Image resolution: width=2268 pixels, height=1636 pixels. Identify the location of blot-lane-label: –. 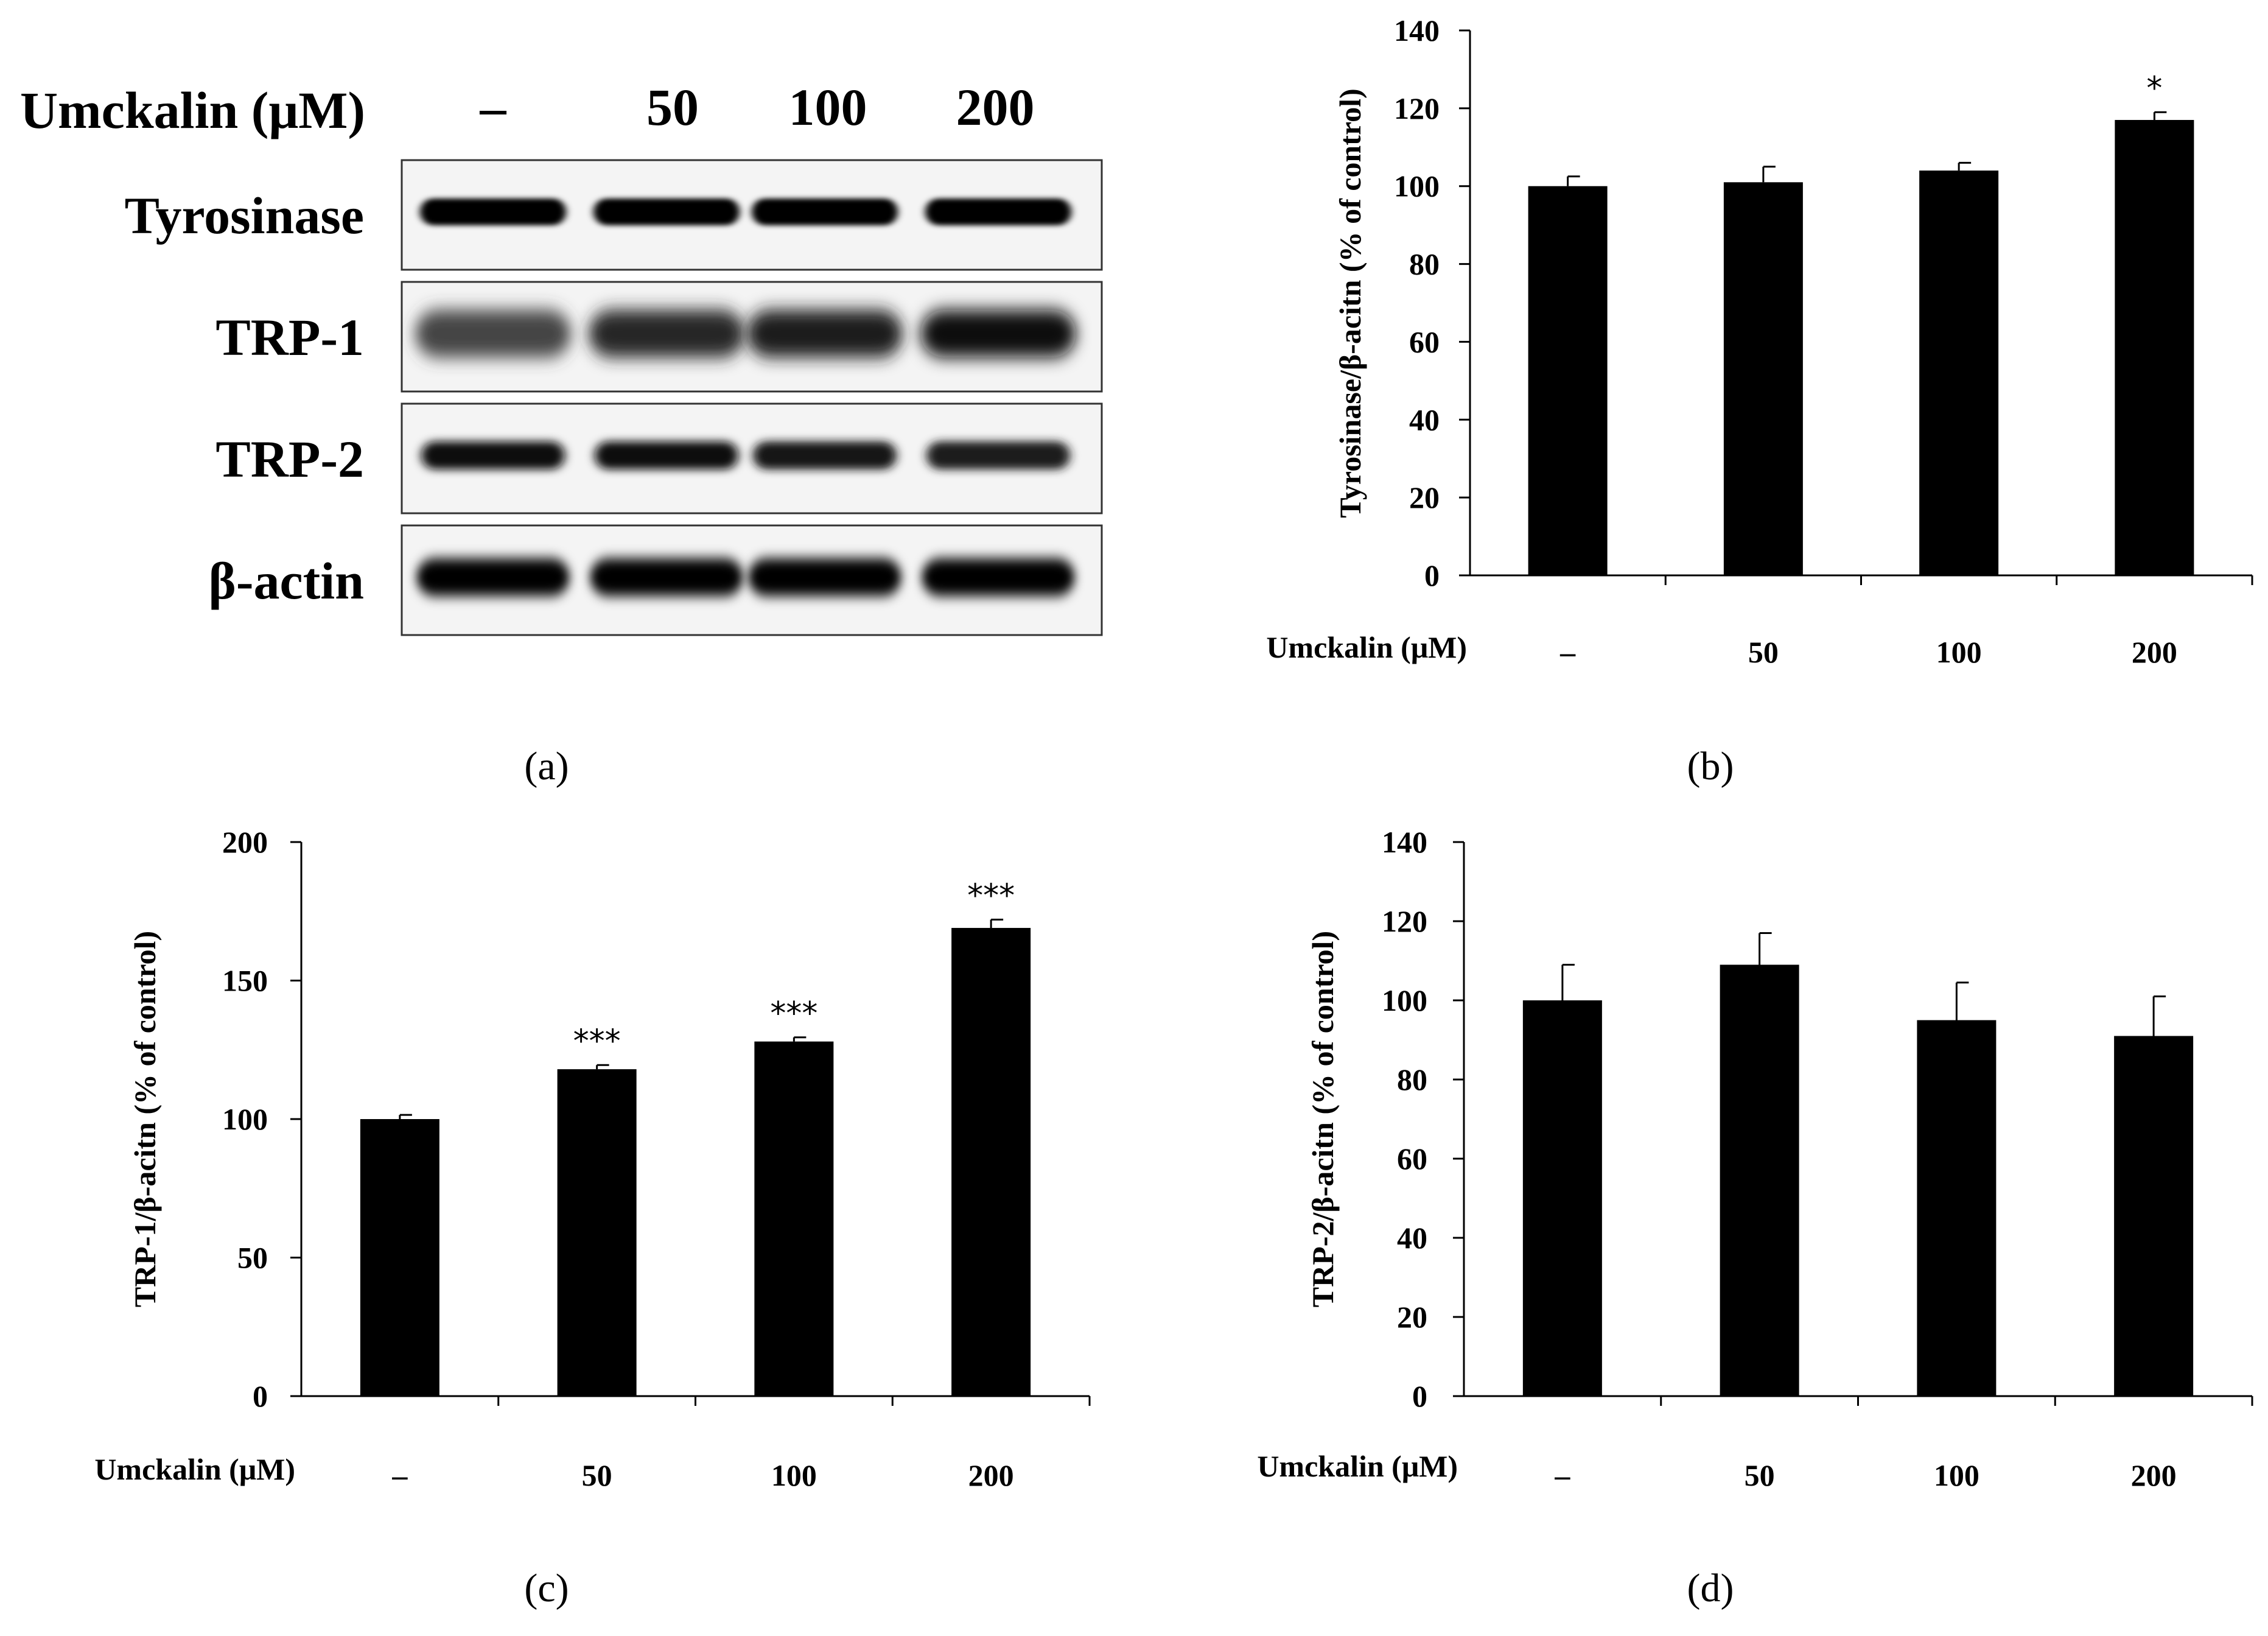
(494, 107).